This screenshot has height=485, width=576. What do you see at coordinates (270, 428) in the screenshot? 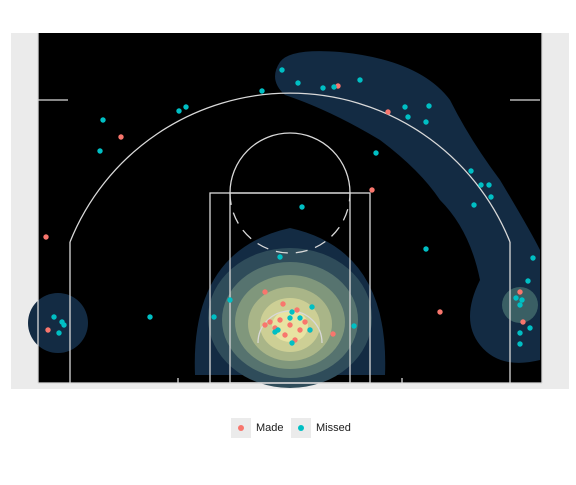
I see `legend-label: Made` at bounding box center [270, 428].